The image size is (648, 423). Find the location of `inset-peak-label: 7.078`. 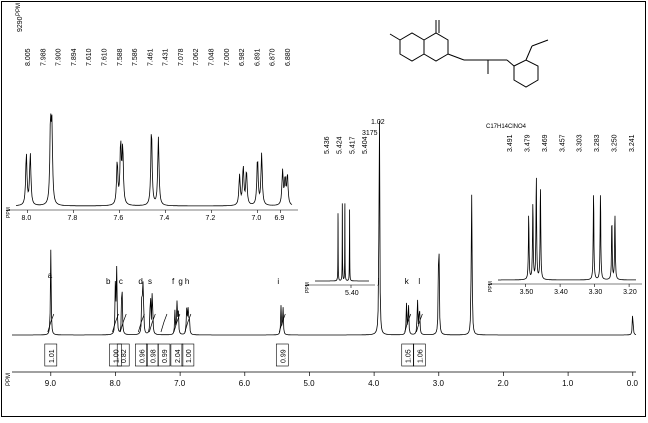

inset-peak-label: 7.078 is located at coordinates (181, 57).